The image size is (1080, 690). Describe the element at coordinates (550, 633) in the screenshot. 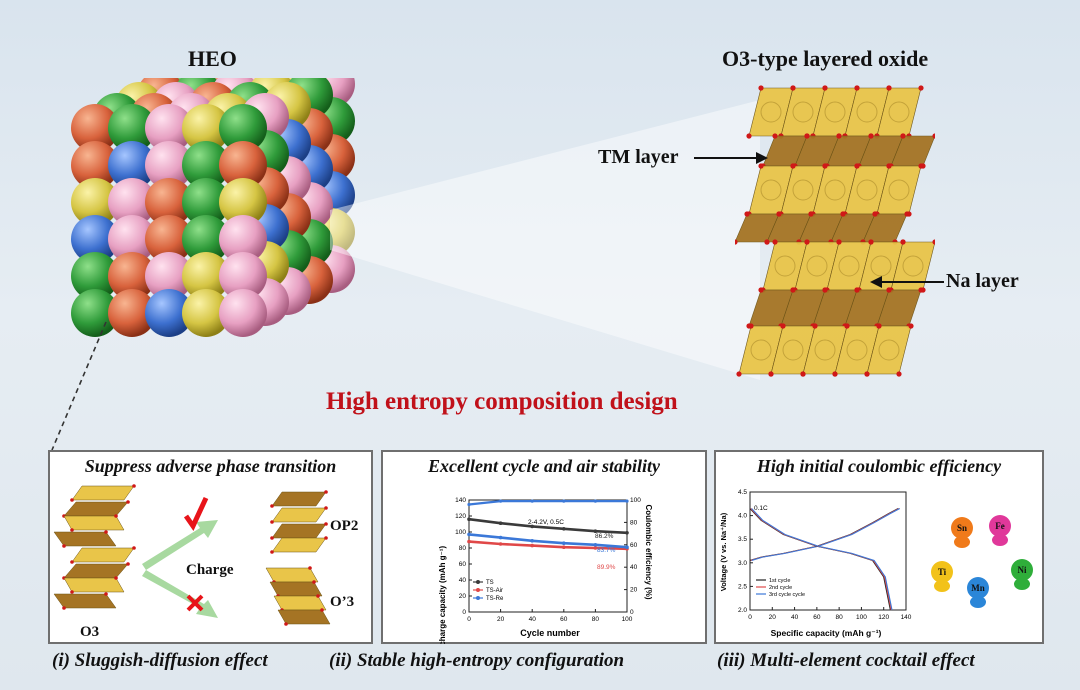

I see `chart2-xlabel: Cycle number` at that location.